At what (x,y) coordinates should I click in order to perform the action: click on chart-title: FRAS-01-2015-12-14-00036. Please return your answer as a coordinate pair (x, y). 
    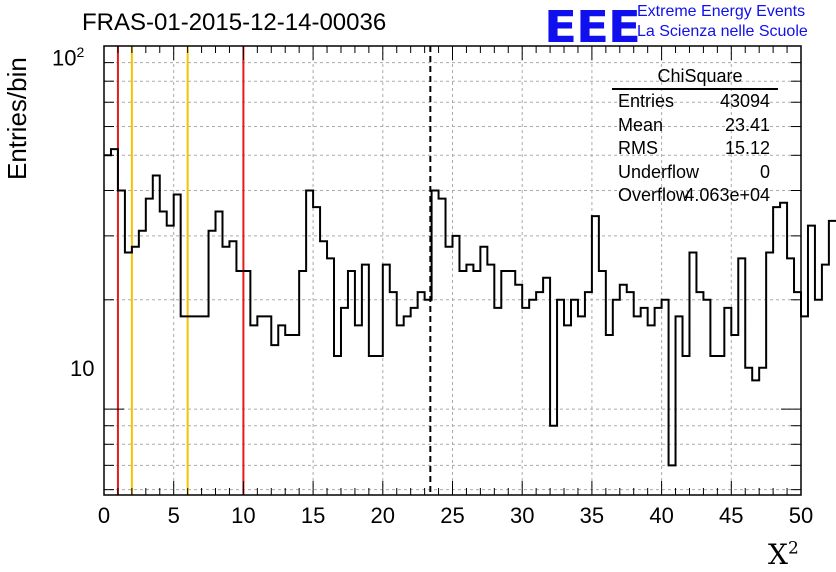
    Looking at the image, I should click on (234, 22).